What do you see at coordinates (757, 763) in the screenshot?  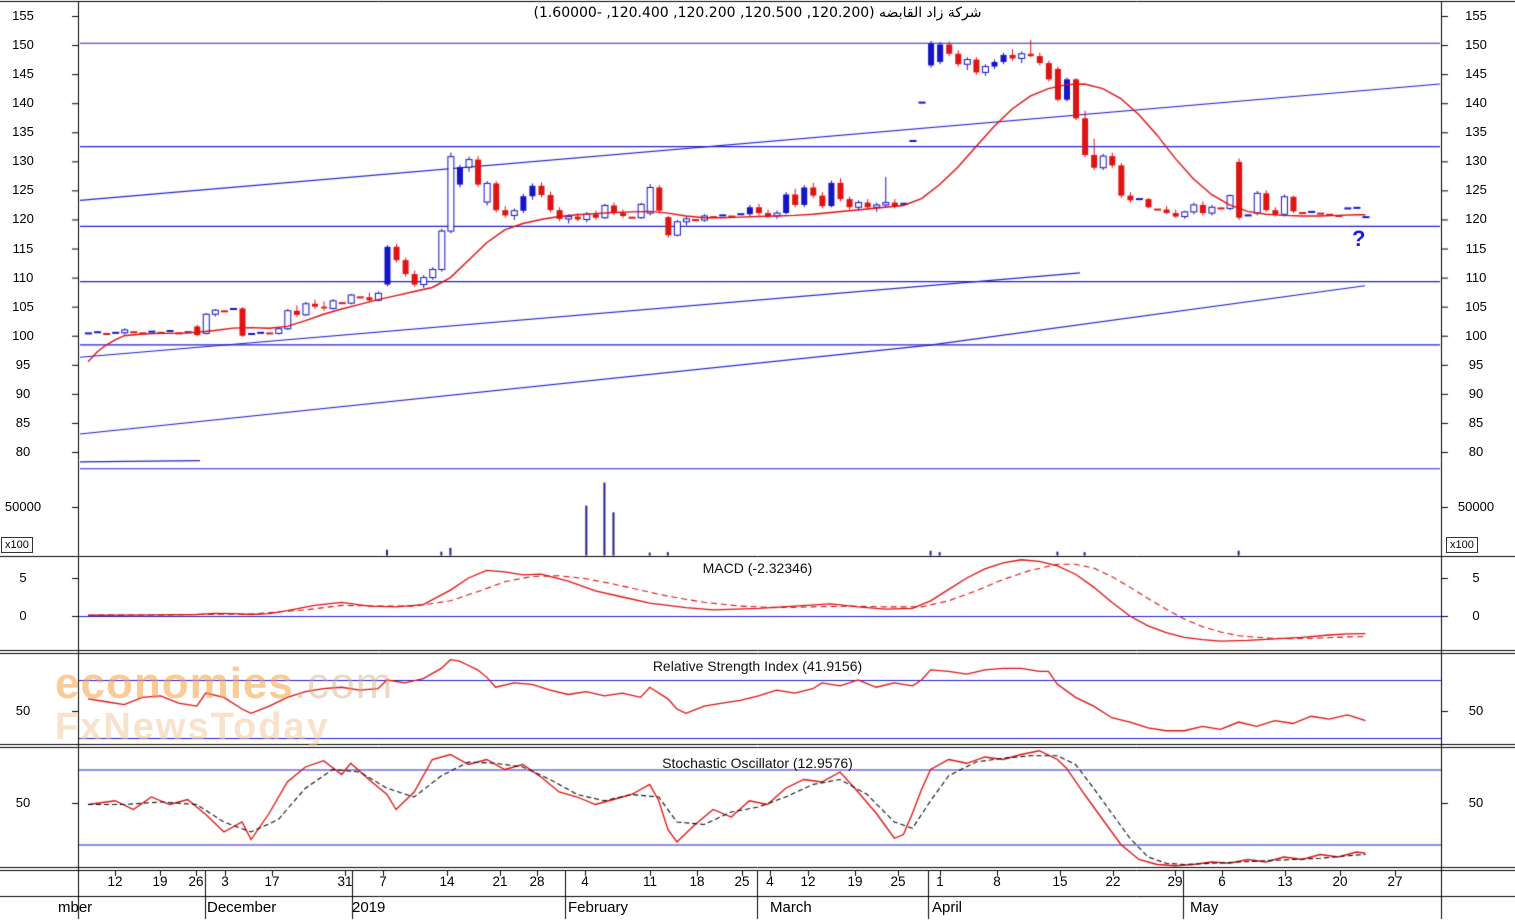 I see `stochastic-panel-title: Stochastic Oscillator (12.9576)` at bounding box center [757, 763].